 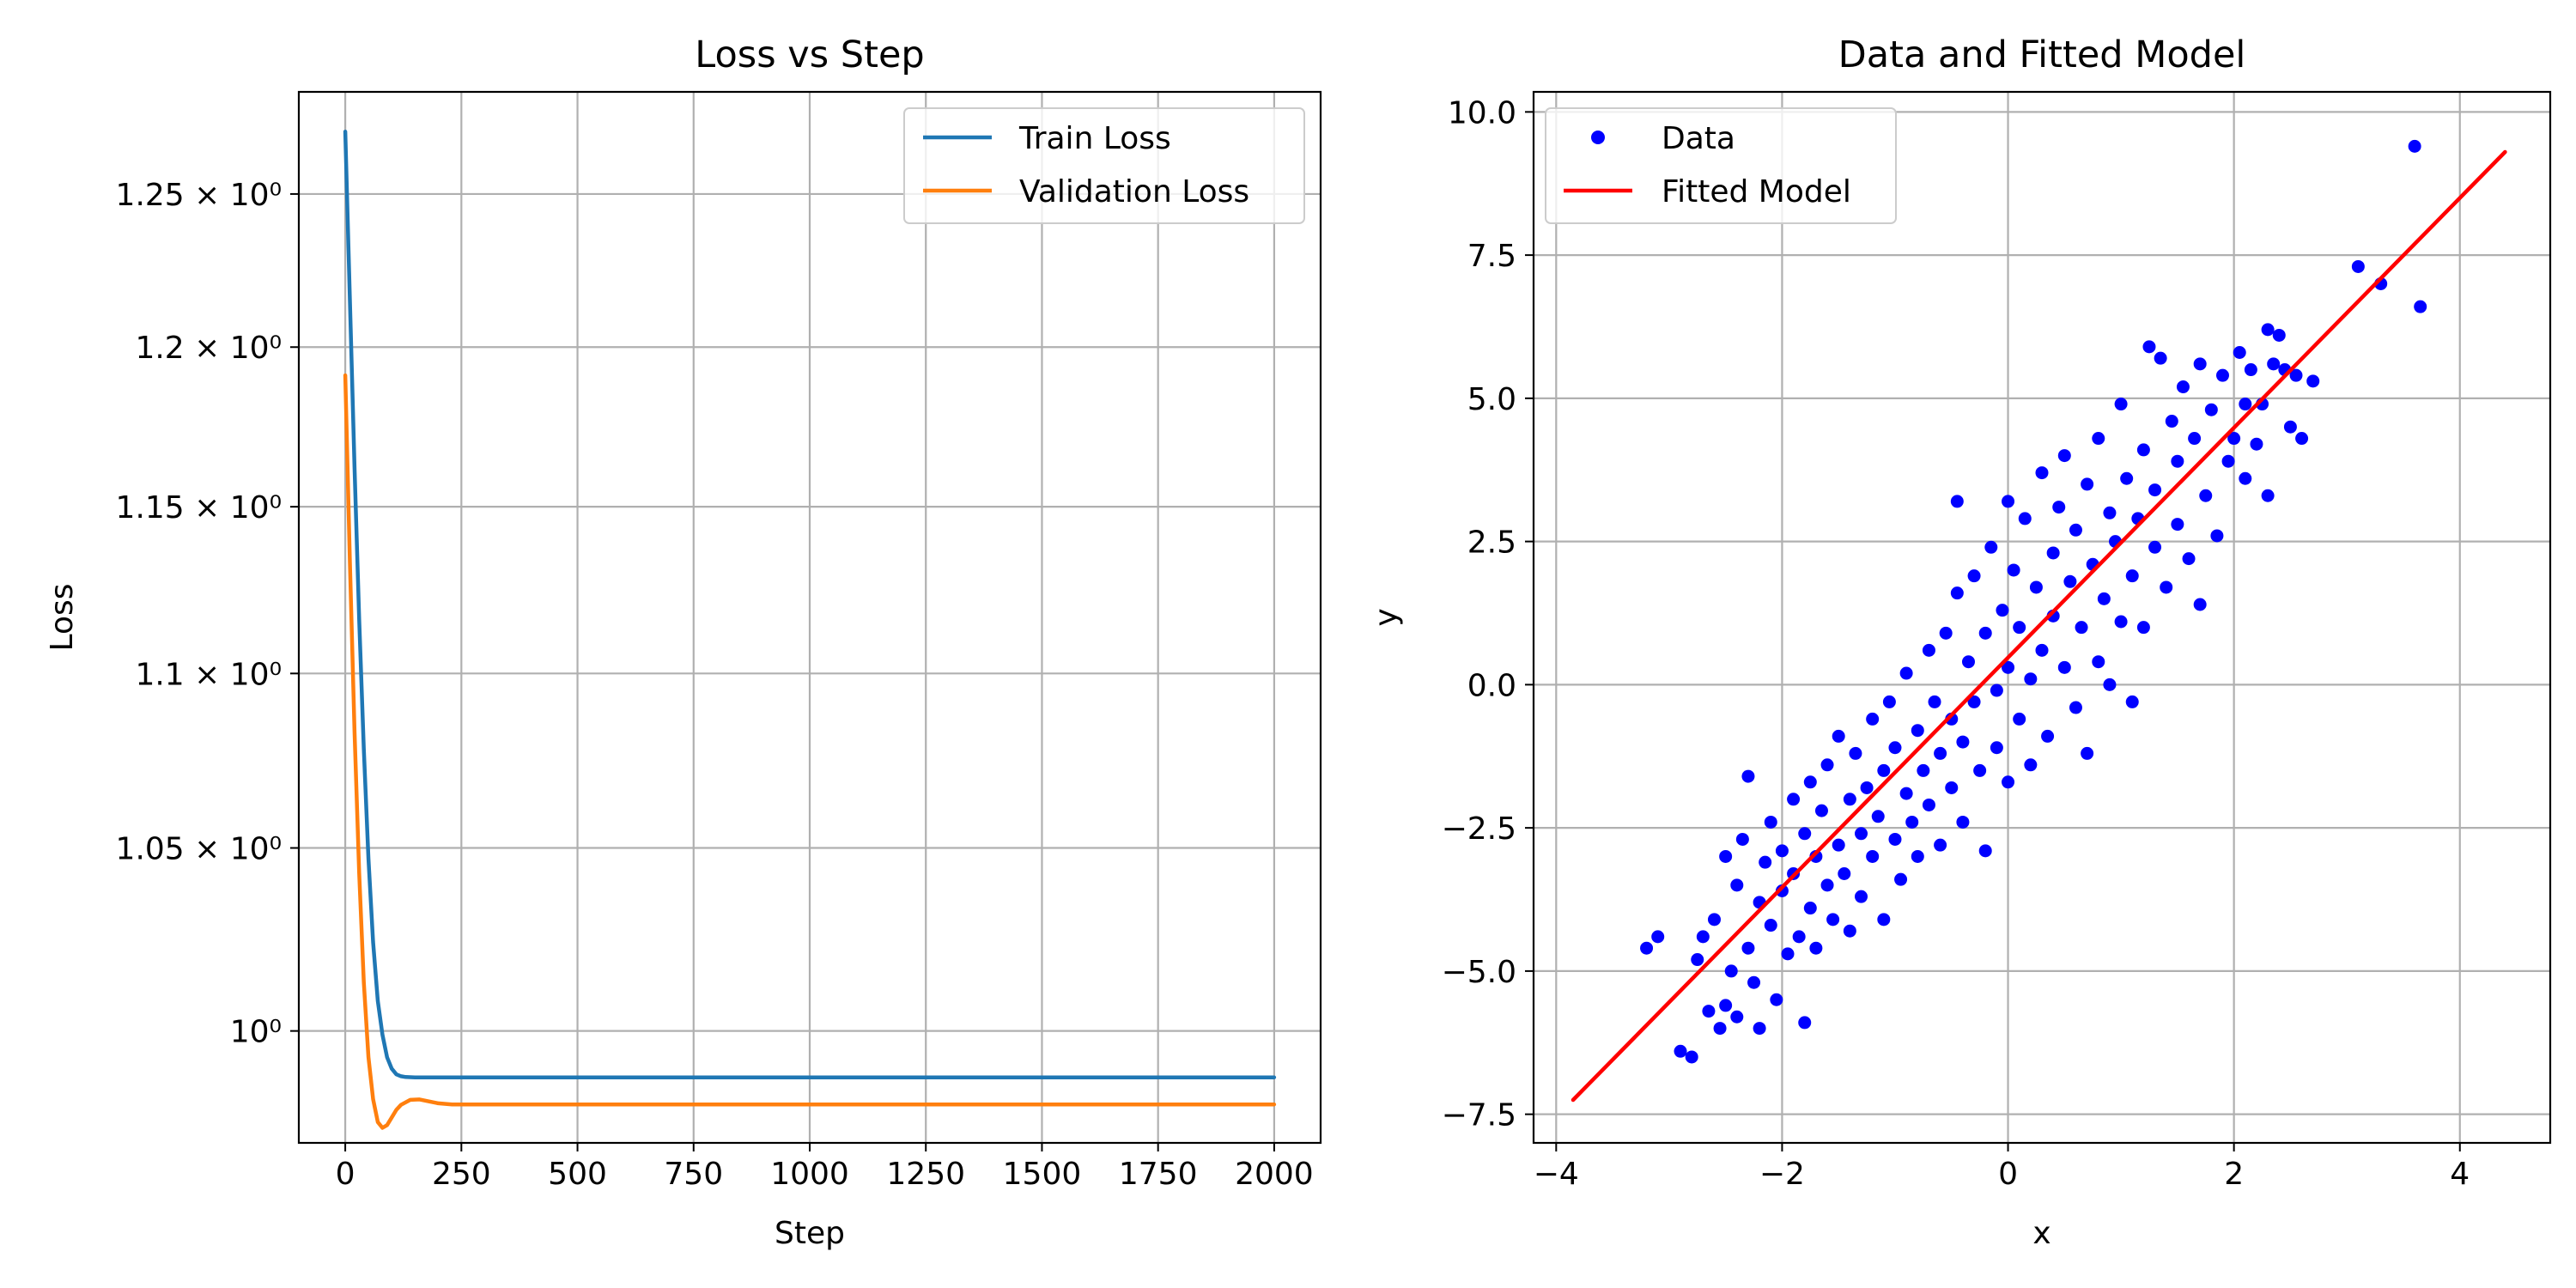 What do you see at coordinates (208, 348) in the screenshot?
I see `y-tick-label: 1.2 × 10⁰` at bounding box center [208, 348].